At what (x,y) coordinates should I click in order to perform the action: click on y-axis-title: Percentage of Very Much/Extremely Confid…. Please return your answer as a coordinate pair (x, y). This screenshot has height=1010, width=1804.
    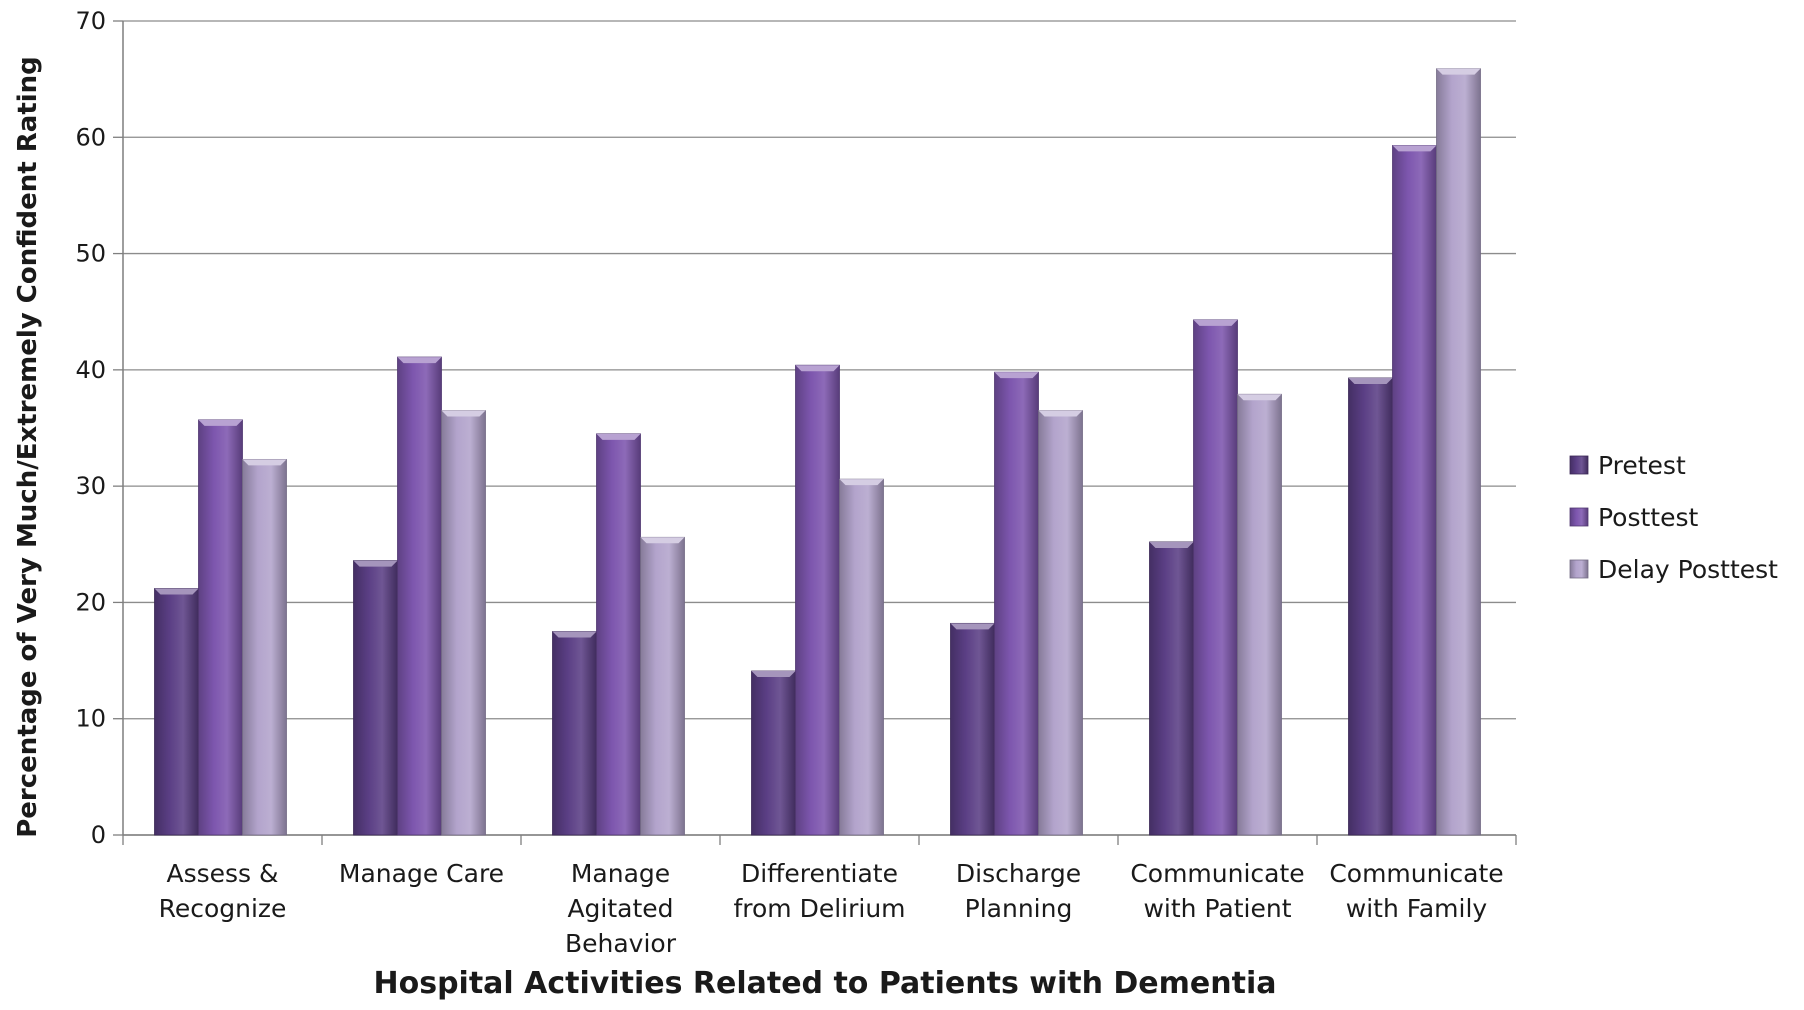
    Looking at the image, I should click on (28, 447).